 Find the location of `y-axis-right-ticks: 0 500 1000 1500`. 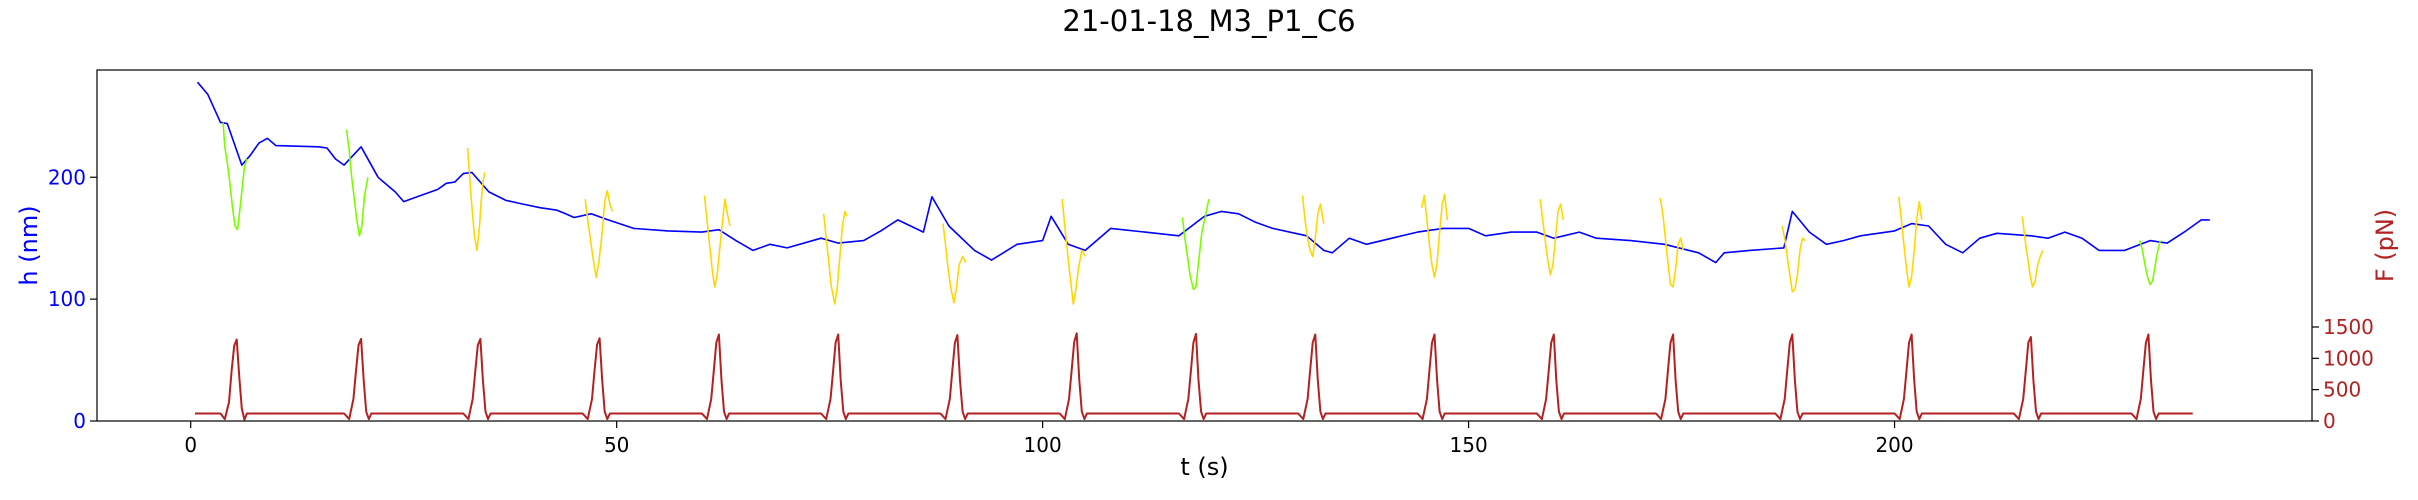

y-axis-right-ticks: 0 500 1000 1500 is located at coordinates (2343, 374).